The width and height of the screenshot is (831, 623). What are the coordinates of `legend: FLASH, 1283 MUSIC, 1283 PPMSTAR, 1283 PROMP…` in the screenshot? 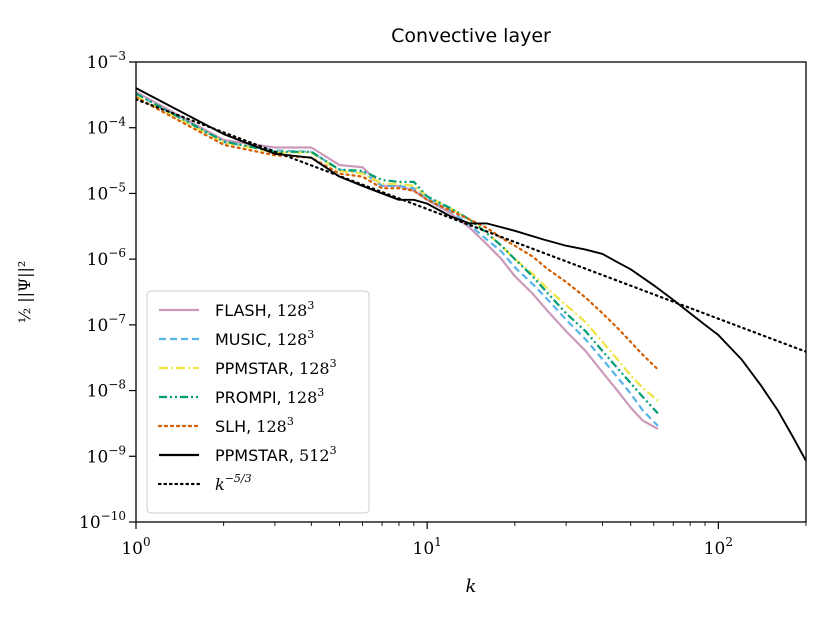 It's located at (258, 402).